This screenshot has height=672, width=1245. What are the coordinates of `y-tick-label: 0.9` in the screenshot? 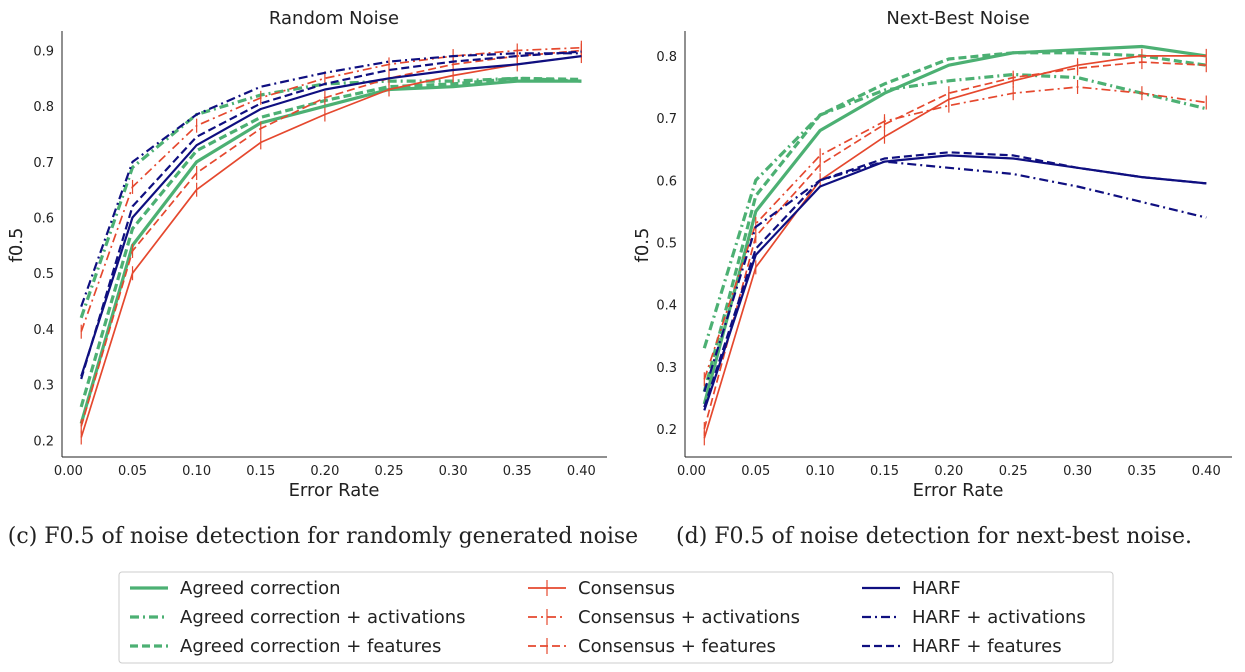 It's located at (43, 51).